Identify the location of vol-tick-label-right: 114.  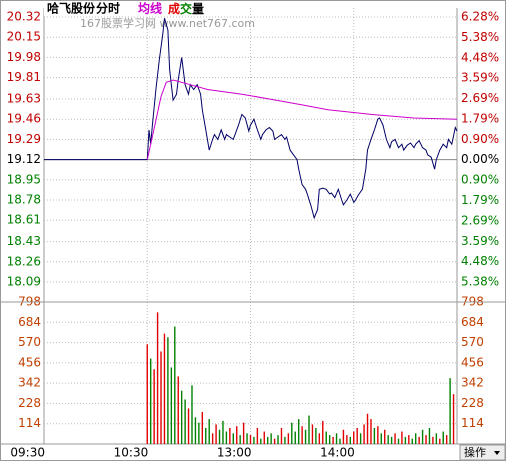
(472, 423).